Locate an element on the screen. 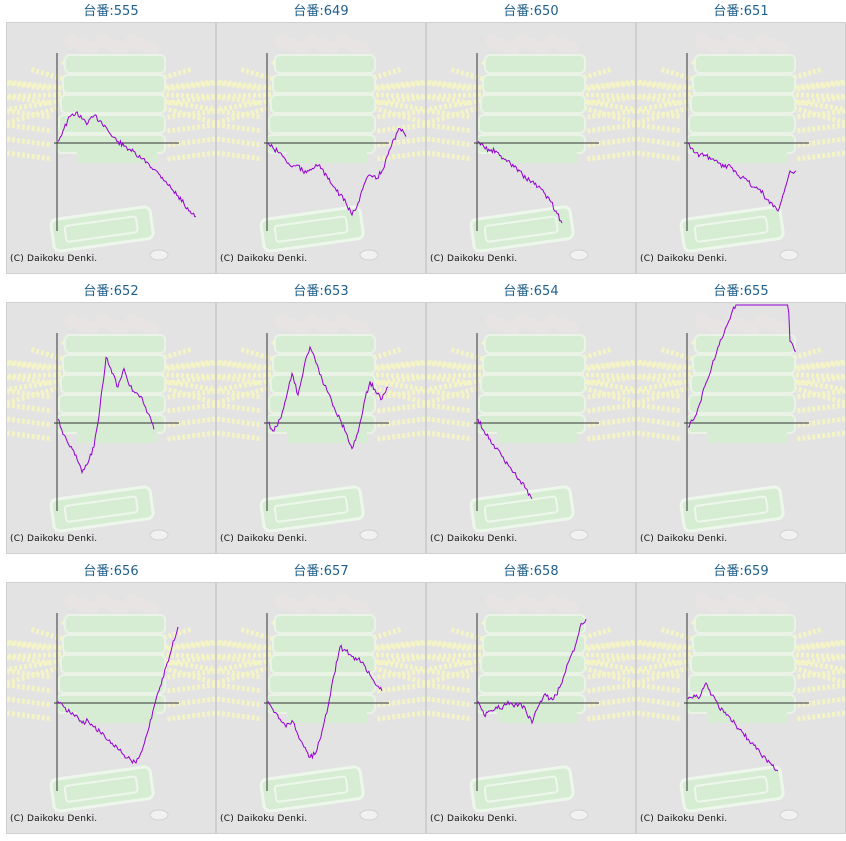 This screenshot has height=841, width=846. machine-chart-cell: 台番:659 (C) Daikoku Denki. is located at coordinates (741, 700).